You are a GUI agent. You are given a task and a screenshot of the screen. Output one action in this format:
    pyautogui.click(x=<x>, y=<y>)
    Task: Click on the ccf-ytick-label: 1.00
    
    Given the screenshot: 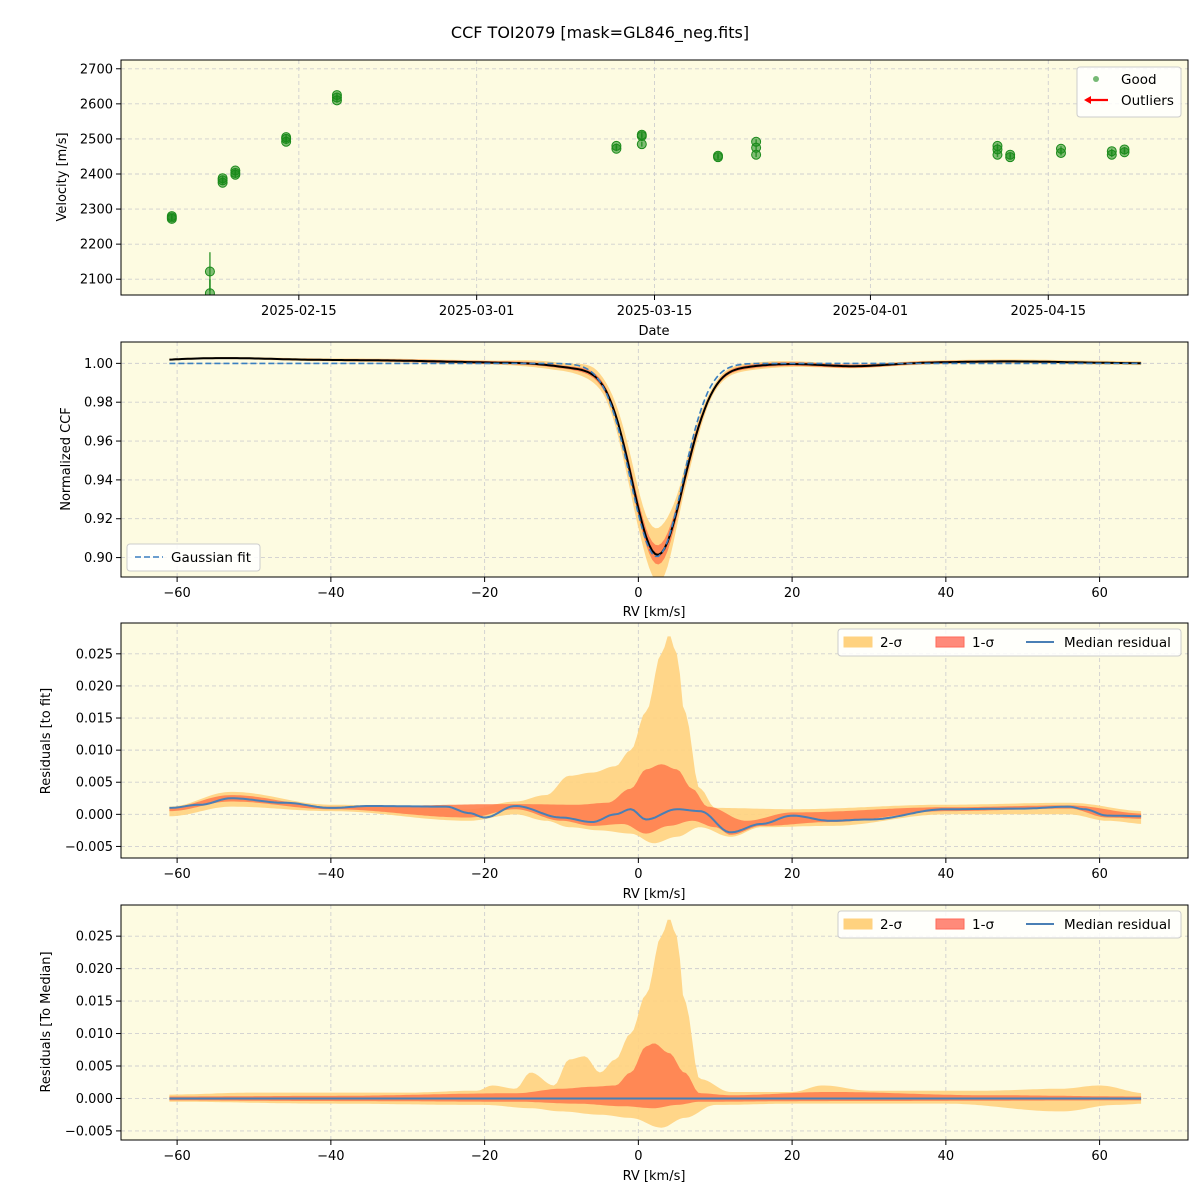 What is the action you would take?
    pyautogui.click(x=98, y=364)
    